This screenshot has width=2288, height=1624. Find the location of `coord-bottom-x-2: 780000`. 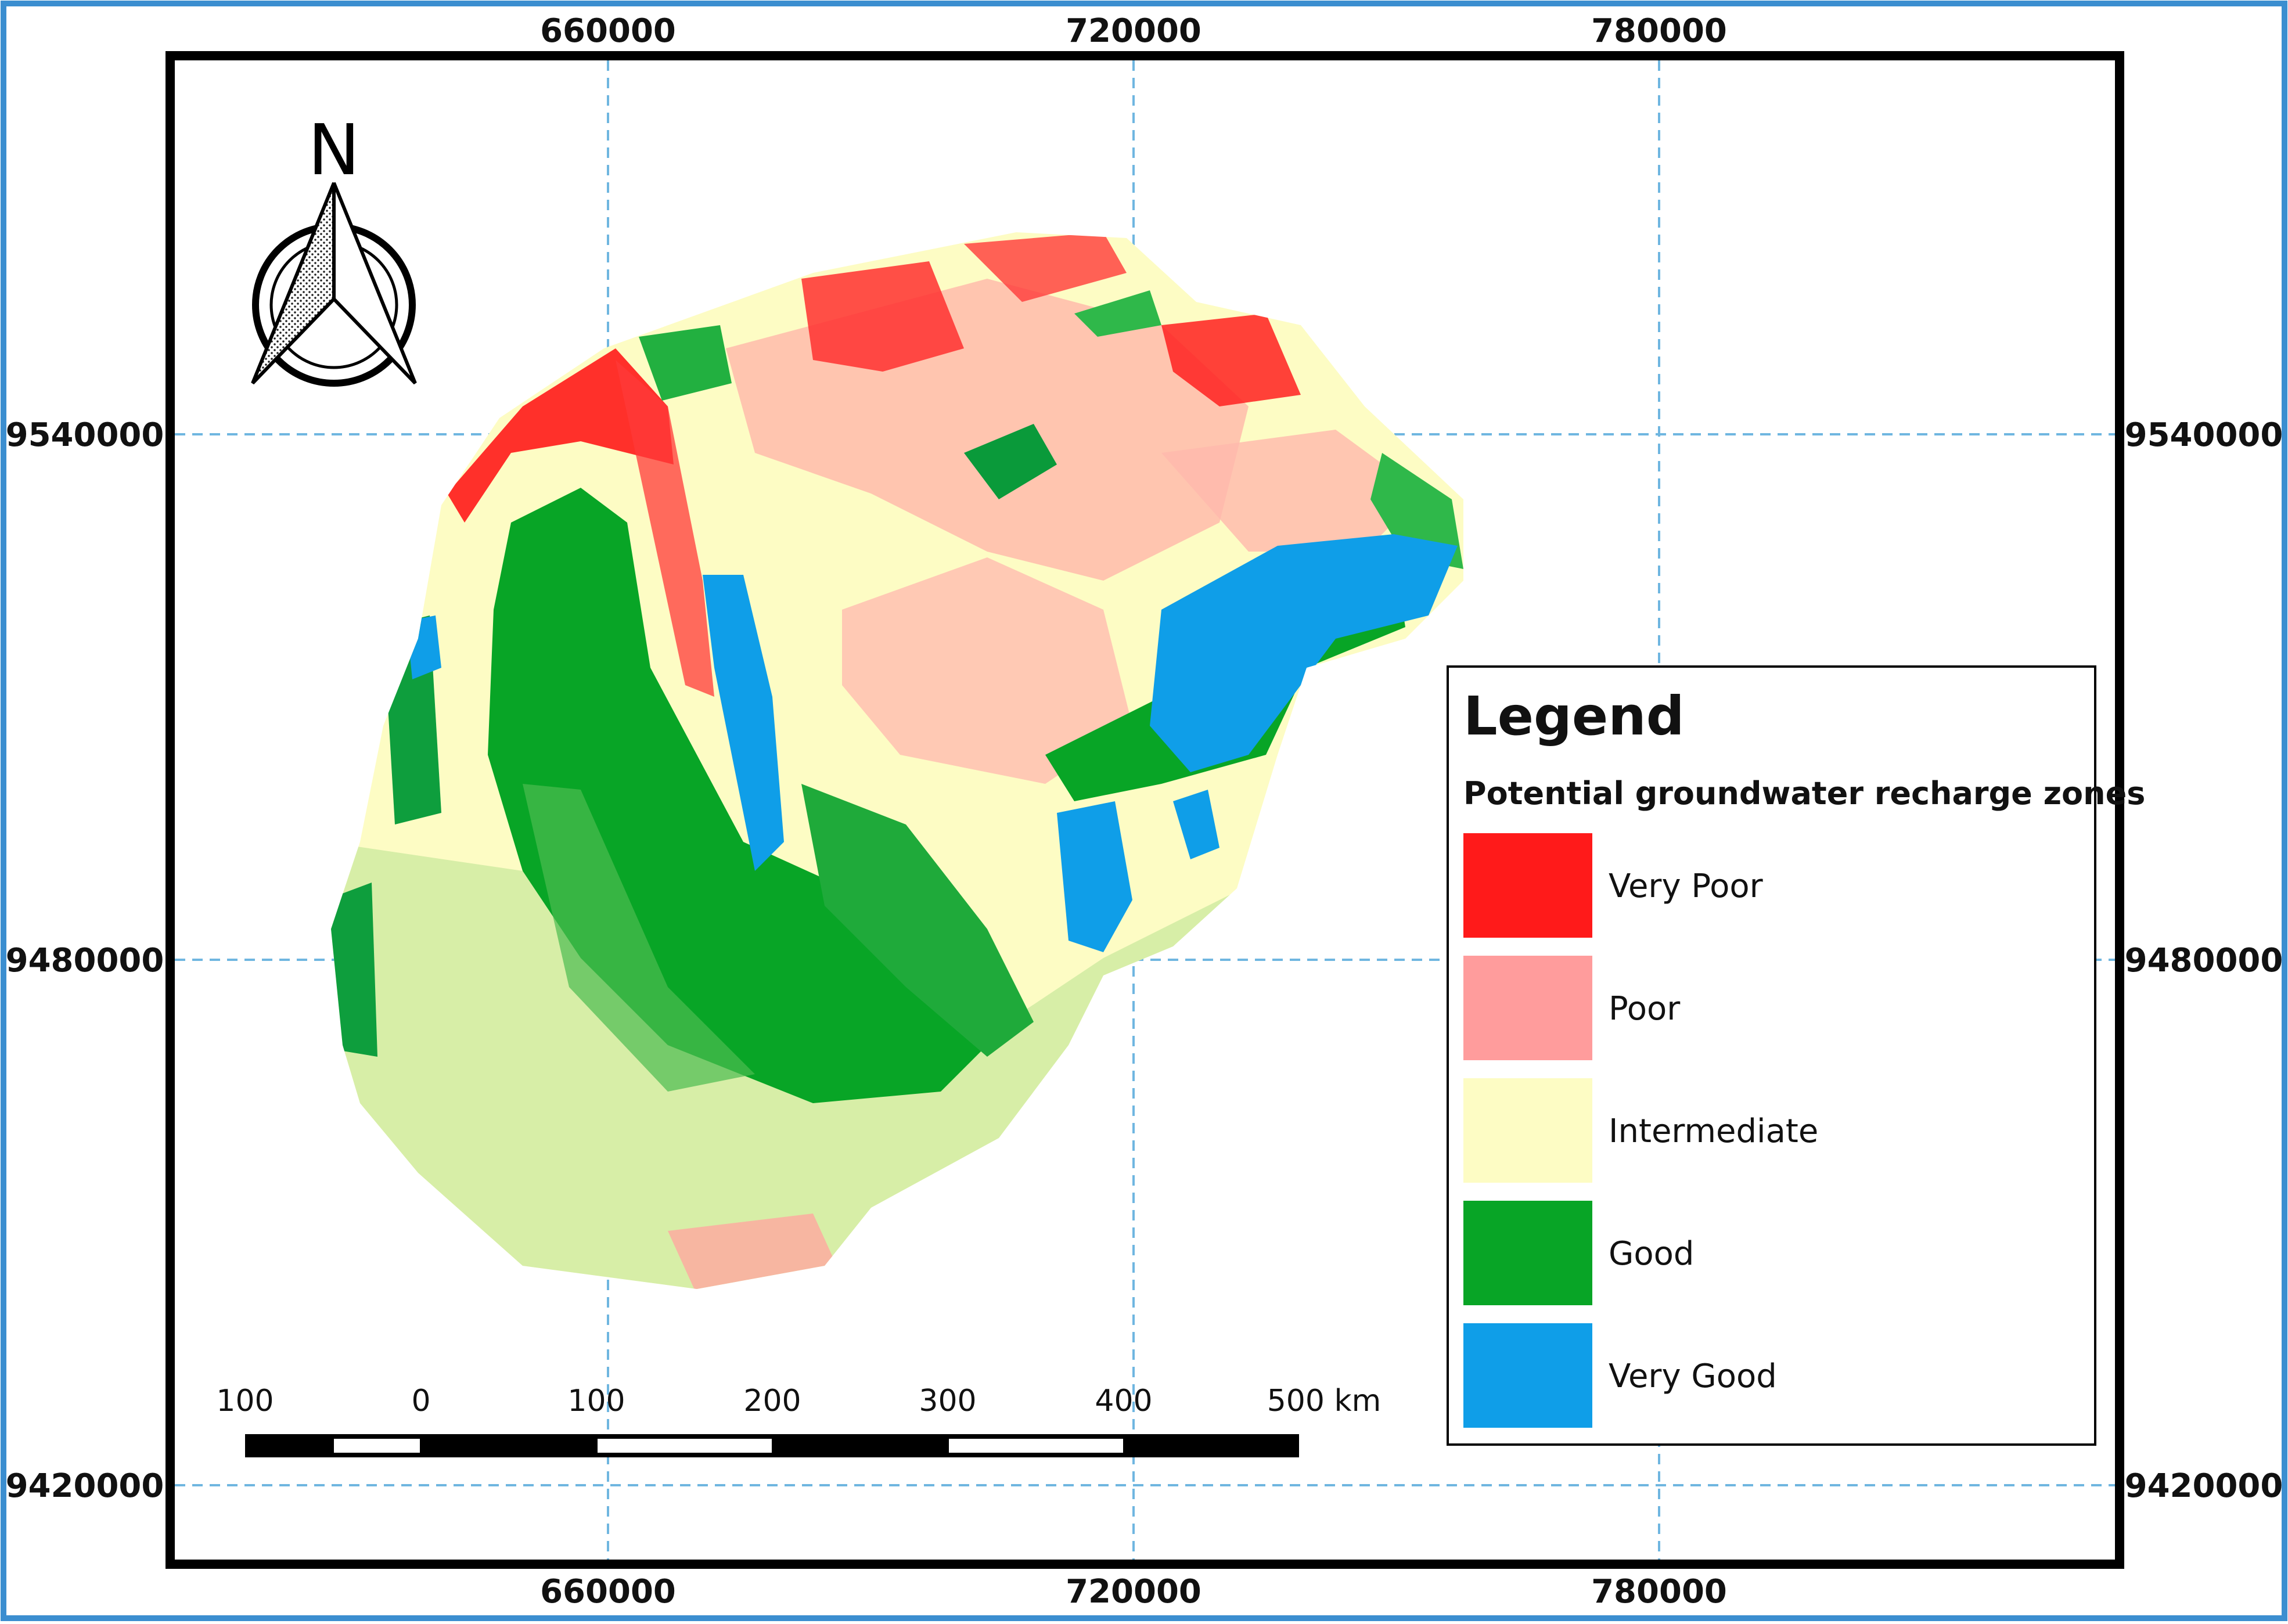

coord-bottom-x-2: 780000 is located at coordinates (1659, 1592).